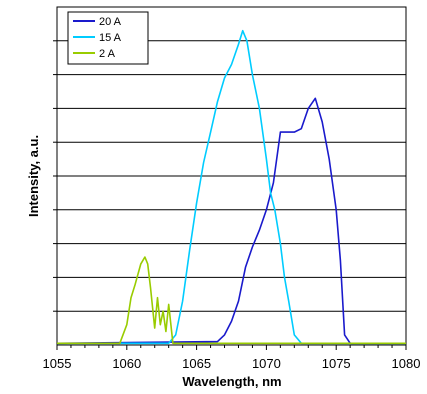 The image size is (427, 394). What do you see at coordinates (110, 22) in the screenshot?
I see `legend-label: 20 A` at bounding box center [110, 22].